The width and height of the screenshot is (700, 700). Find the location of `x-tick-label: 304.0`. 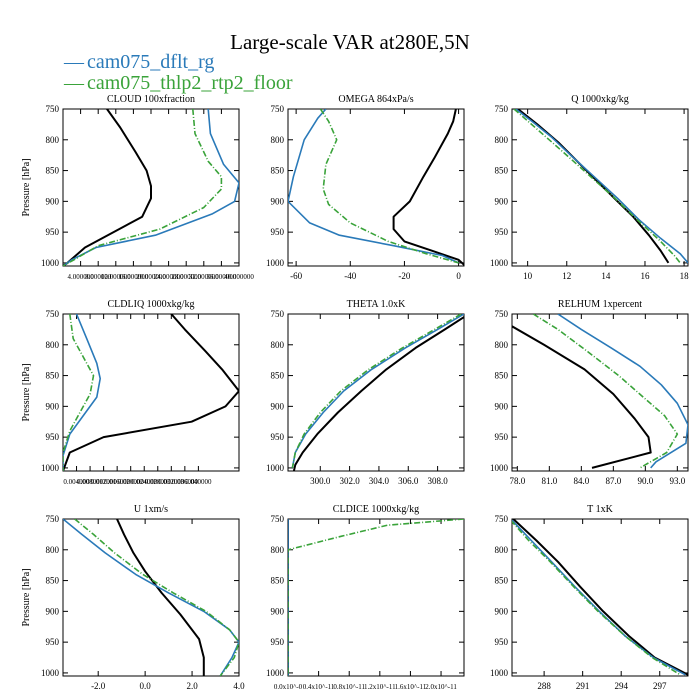

x-tick-label: 304.0 is located at coordinates (379, 481).